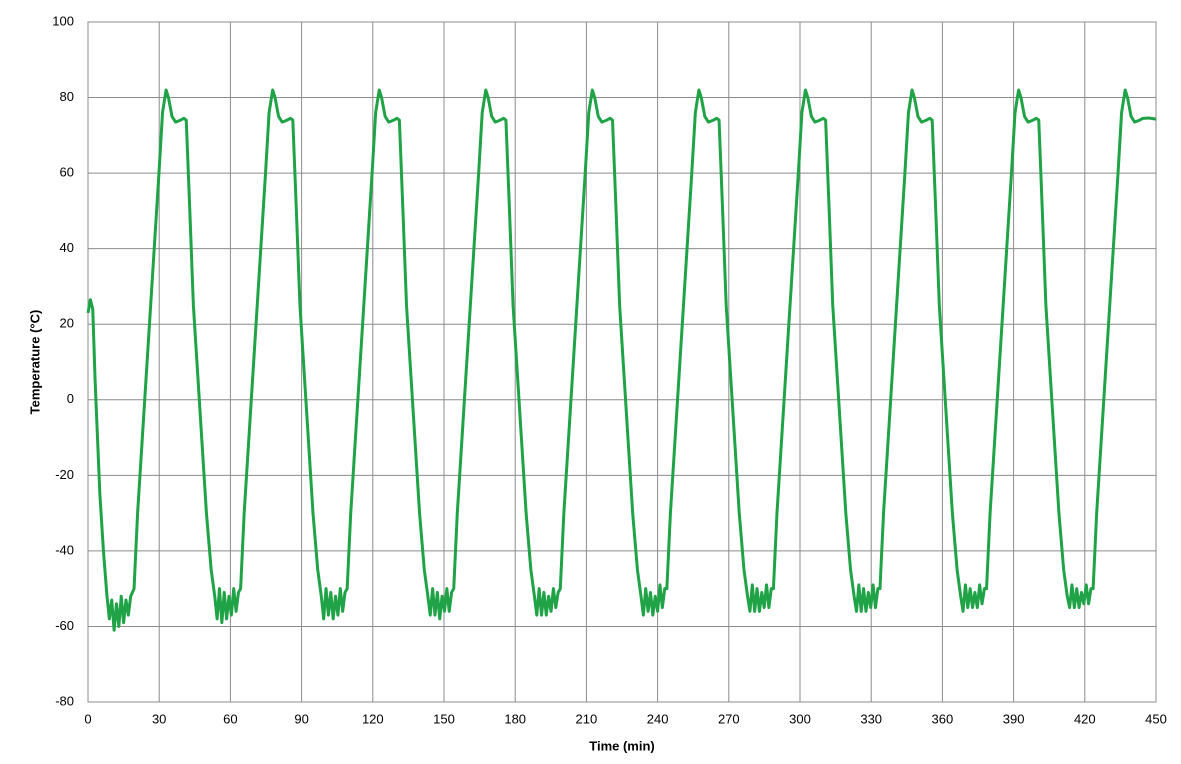 The height and width of the screenshot is (764, 1181). Describe the element at coordinates (1085, 718) in the screenshot. I see `x-tick-label: 420` at that location.